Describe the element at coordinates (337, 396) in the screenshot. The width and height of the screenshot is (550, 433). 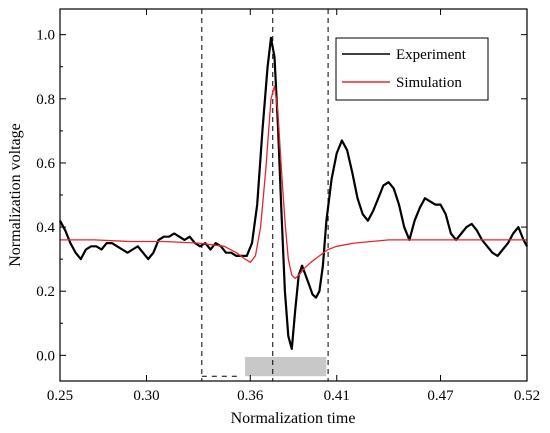
I see `x-tick-label: 0.41` at that location.